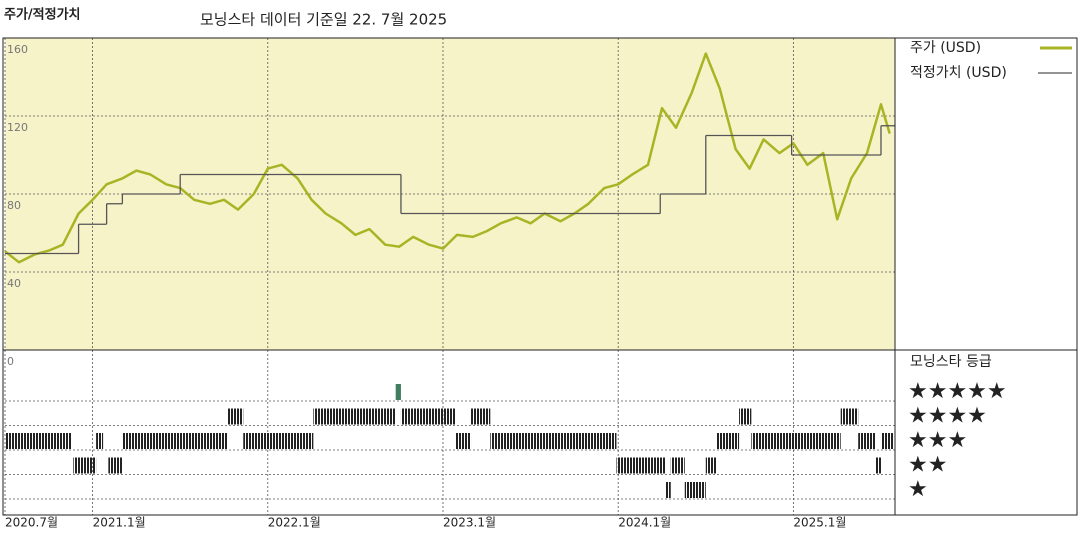  What do you see at coordinates (17, 49) in the screenshot?
I see `y-tick-label: 160` at bounding box center [17, 49].